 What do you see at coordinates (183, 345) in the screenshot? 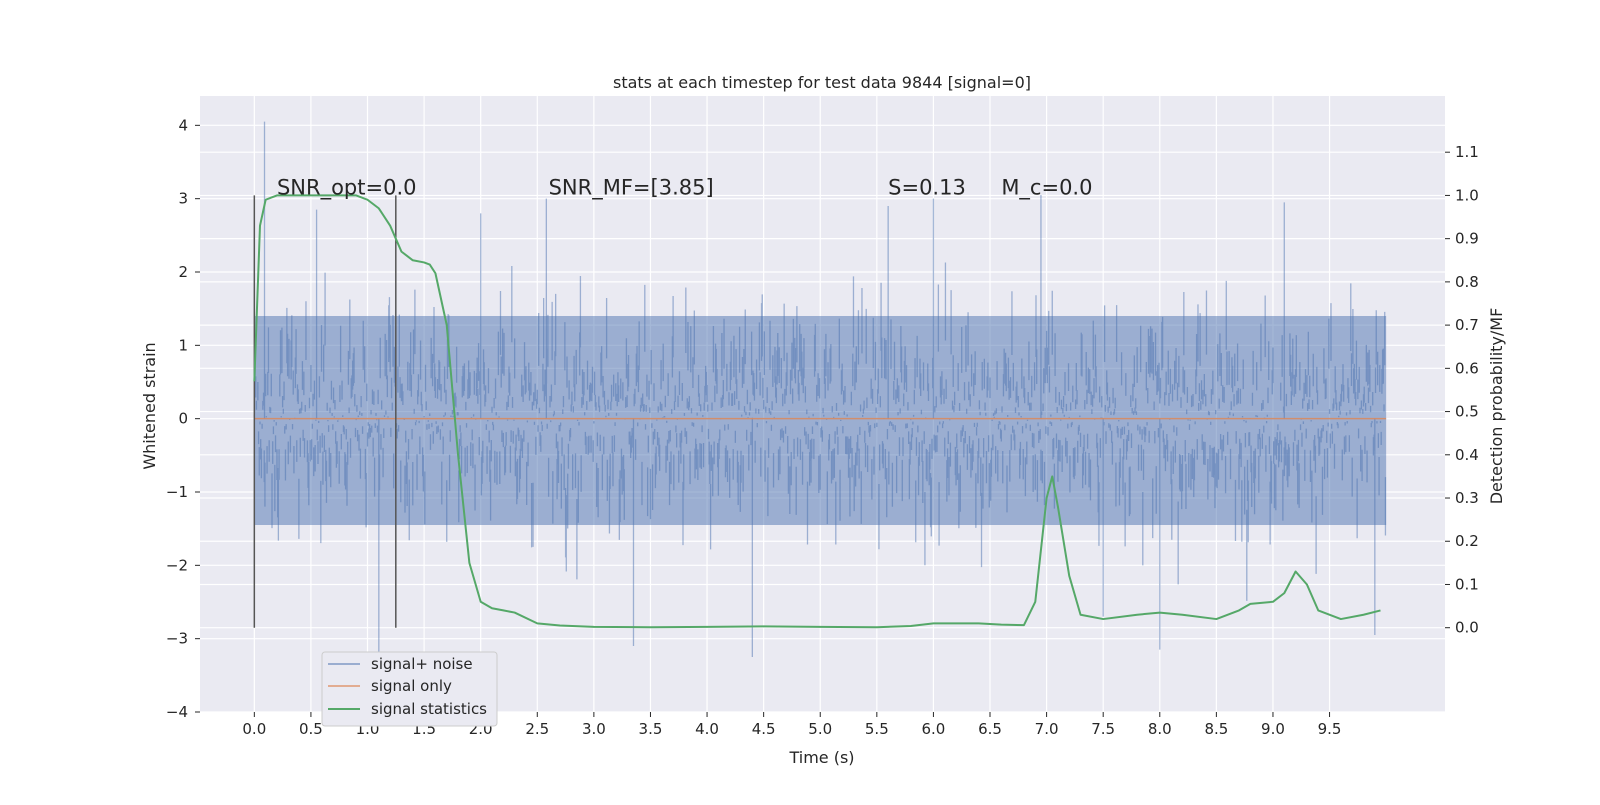
I see `y-tick-label-left: 1` at bounding box center [183, 345].